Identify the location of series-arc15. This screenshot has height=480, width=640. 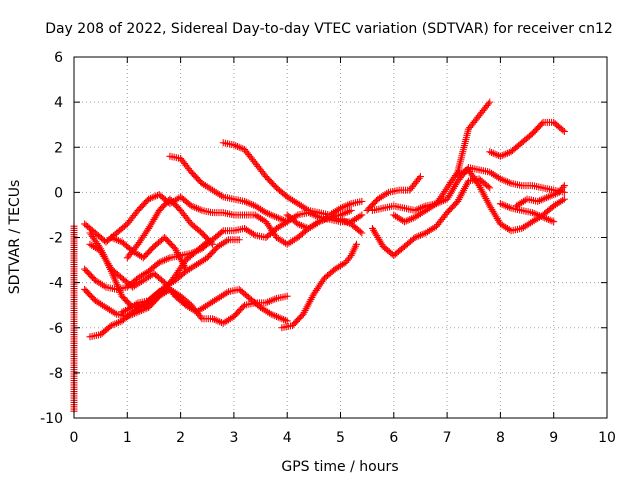
(468, 189).